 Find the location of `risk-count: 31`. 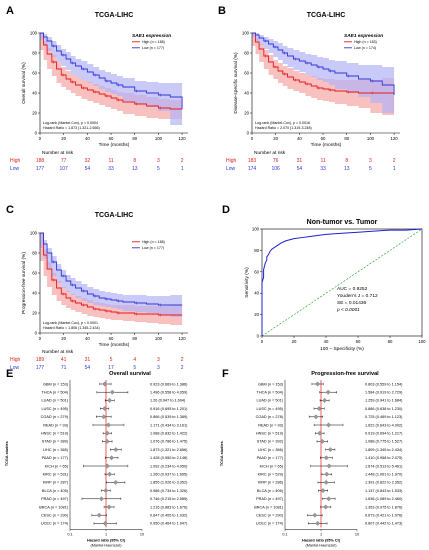

risk-count: 31 is located at coordinates (300, 161).